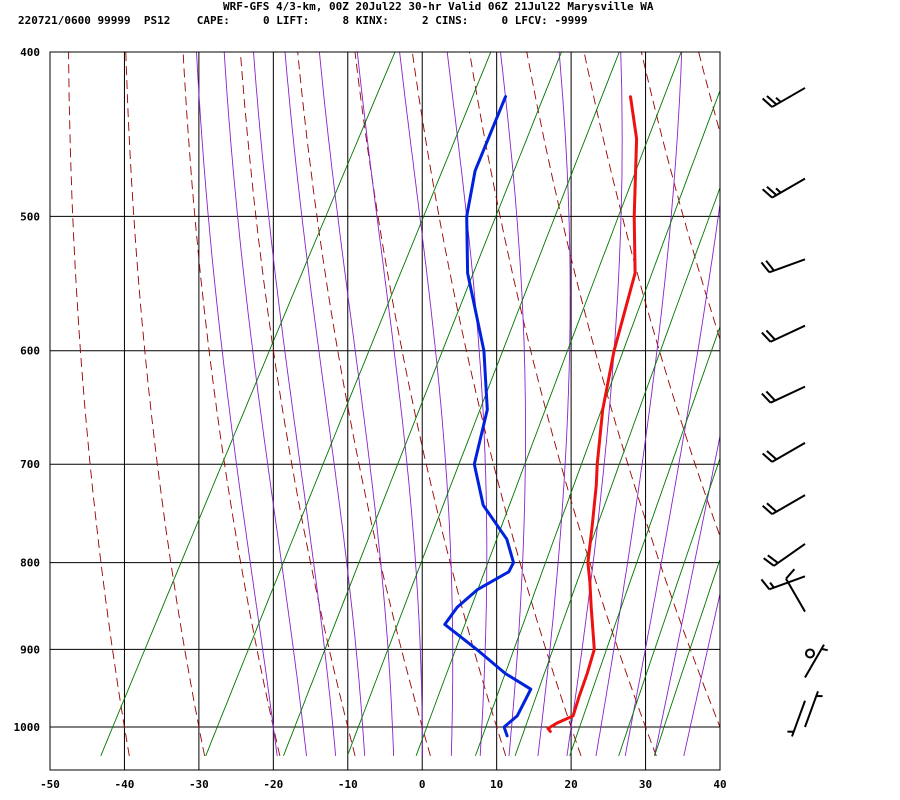 The width and height of the screenshot is (900, 800). What do you see at coordinates (422, 784) in the screenshot?
I see `x-tick-label: 0` at bounding box center [422, 784].